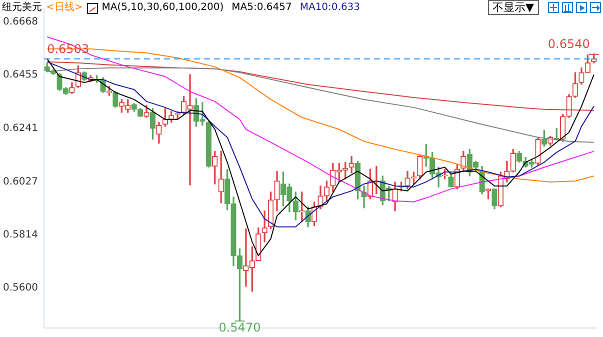  I want to click on y-tick-label: 0.6668, so click(20, 22).